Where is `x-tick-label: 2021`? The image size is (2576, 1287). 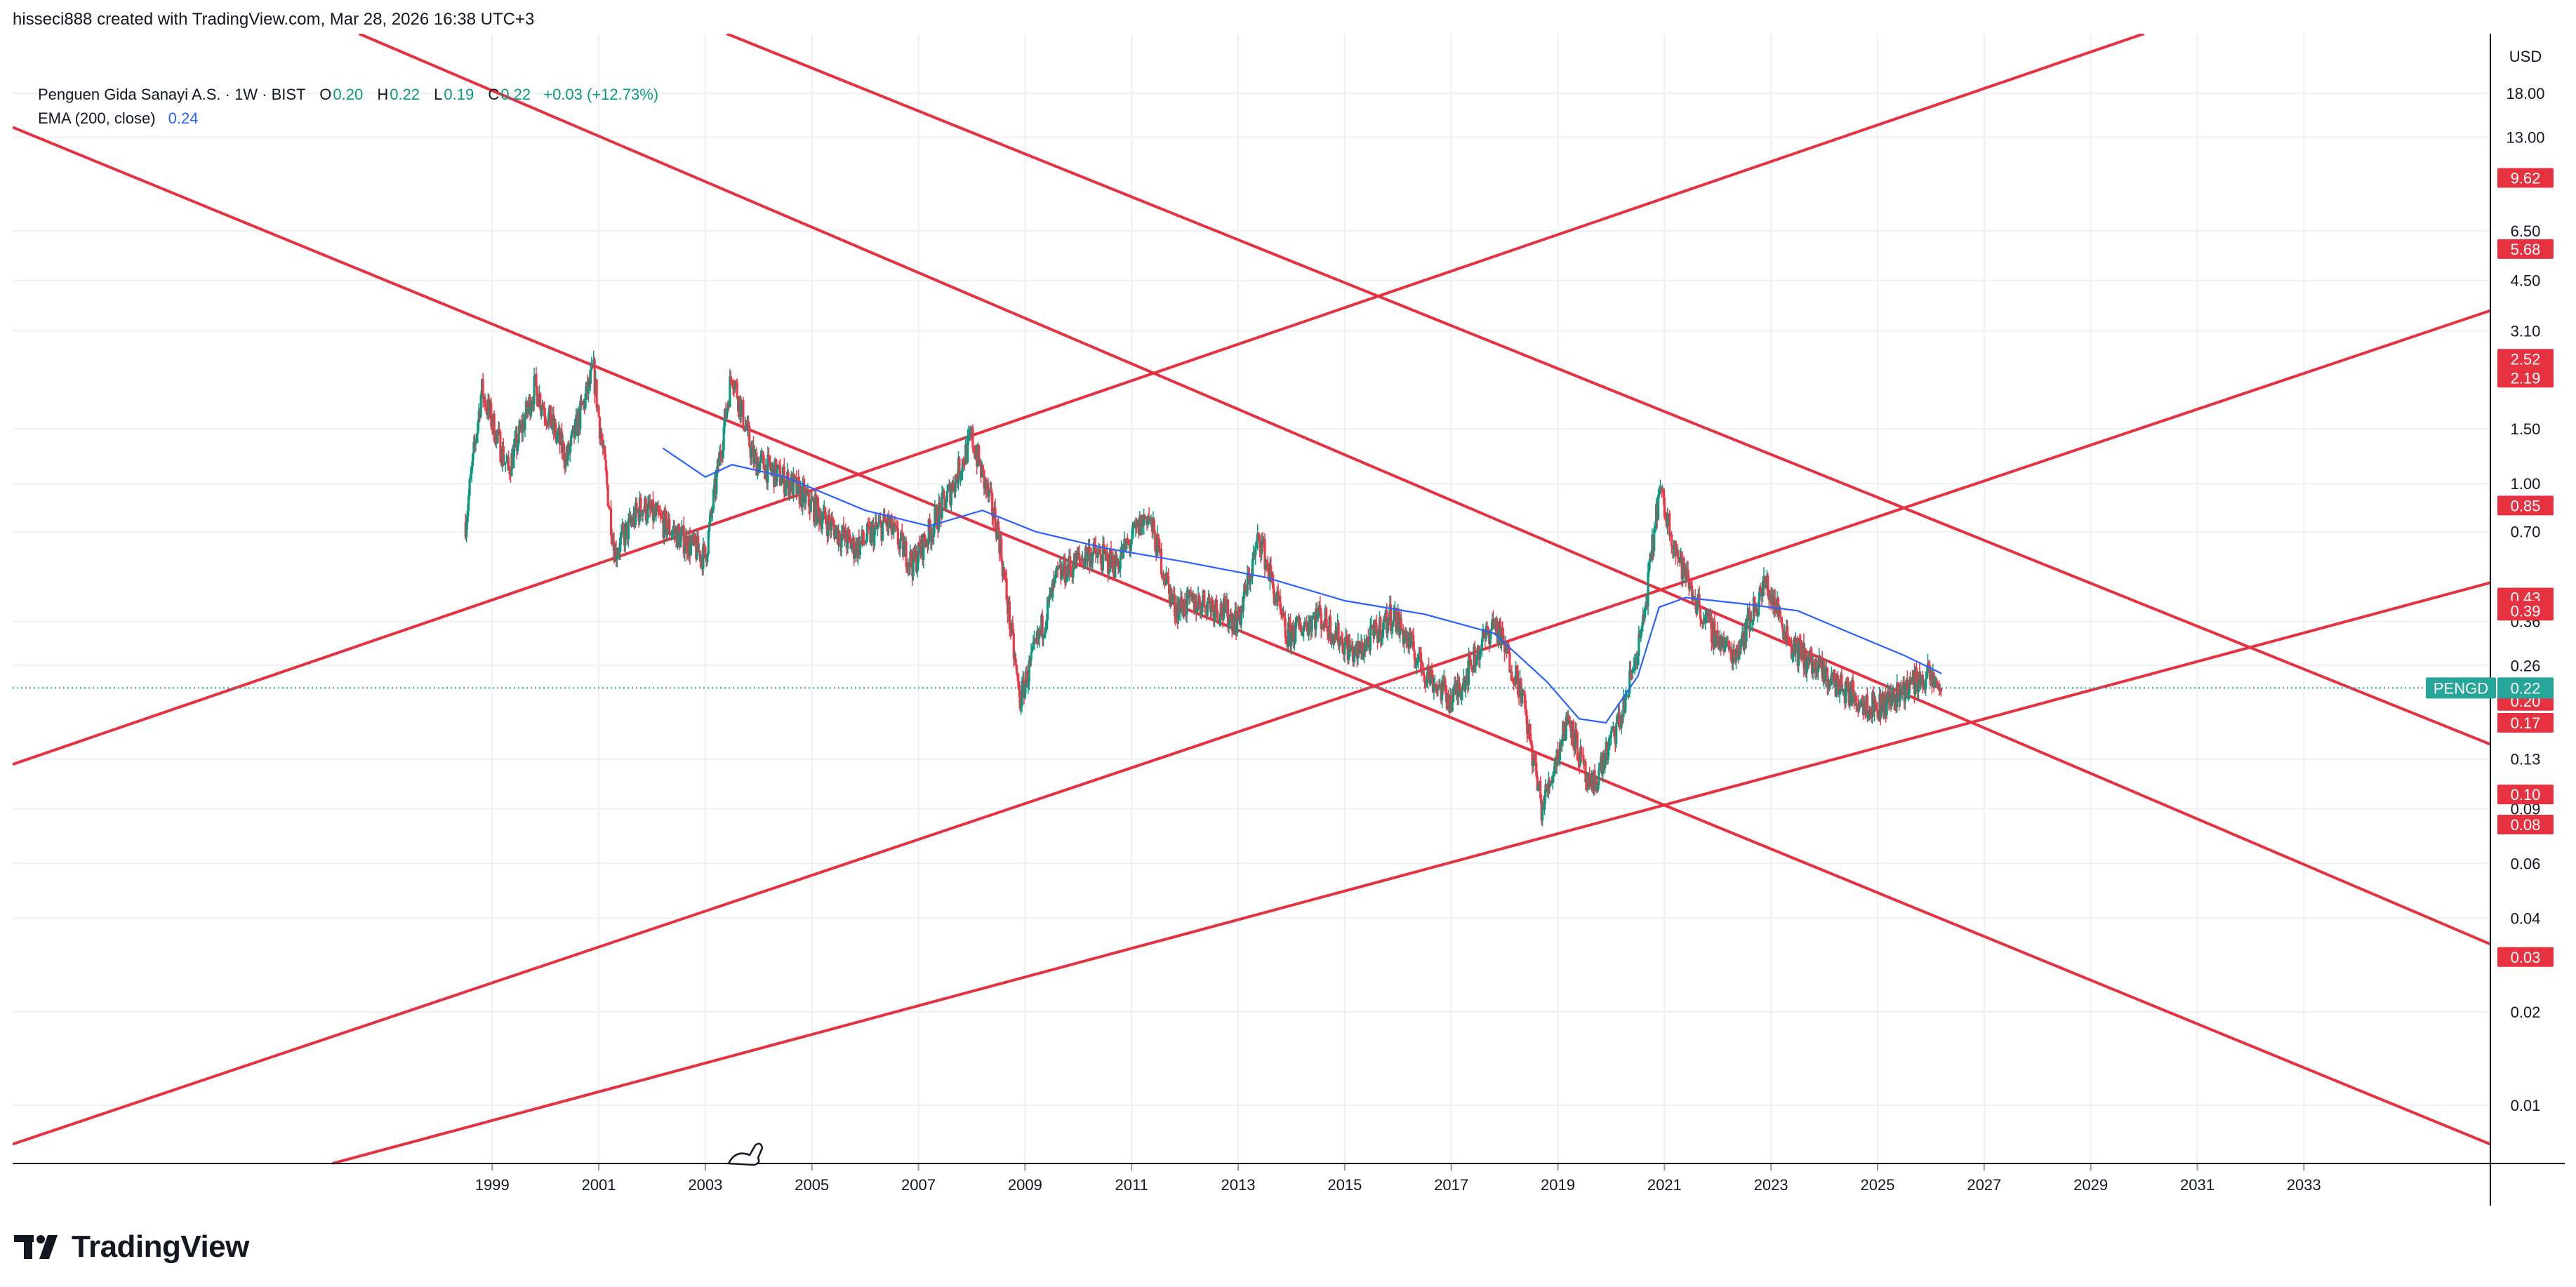 x-tick-label: 2021 is located at coordinates (1665, 1185).